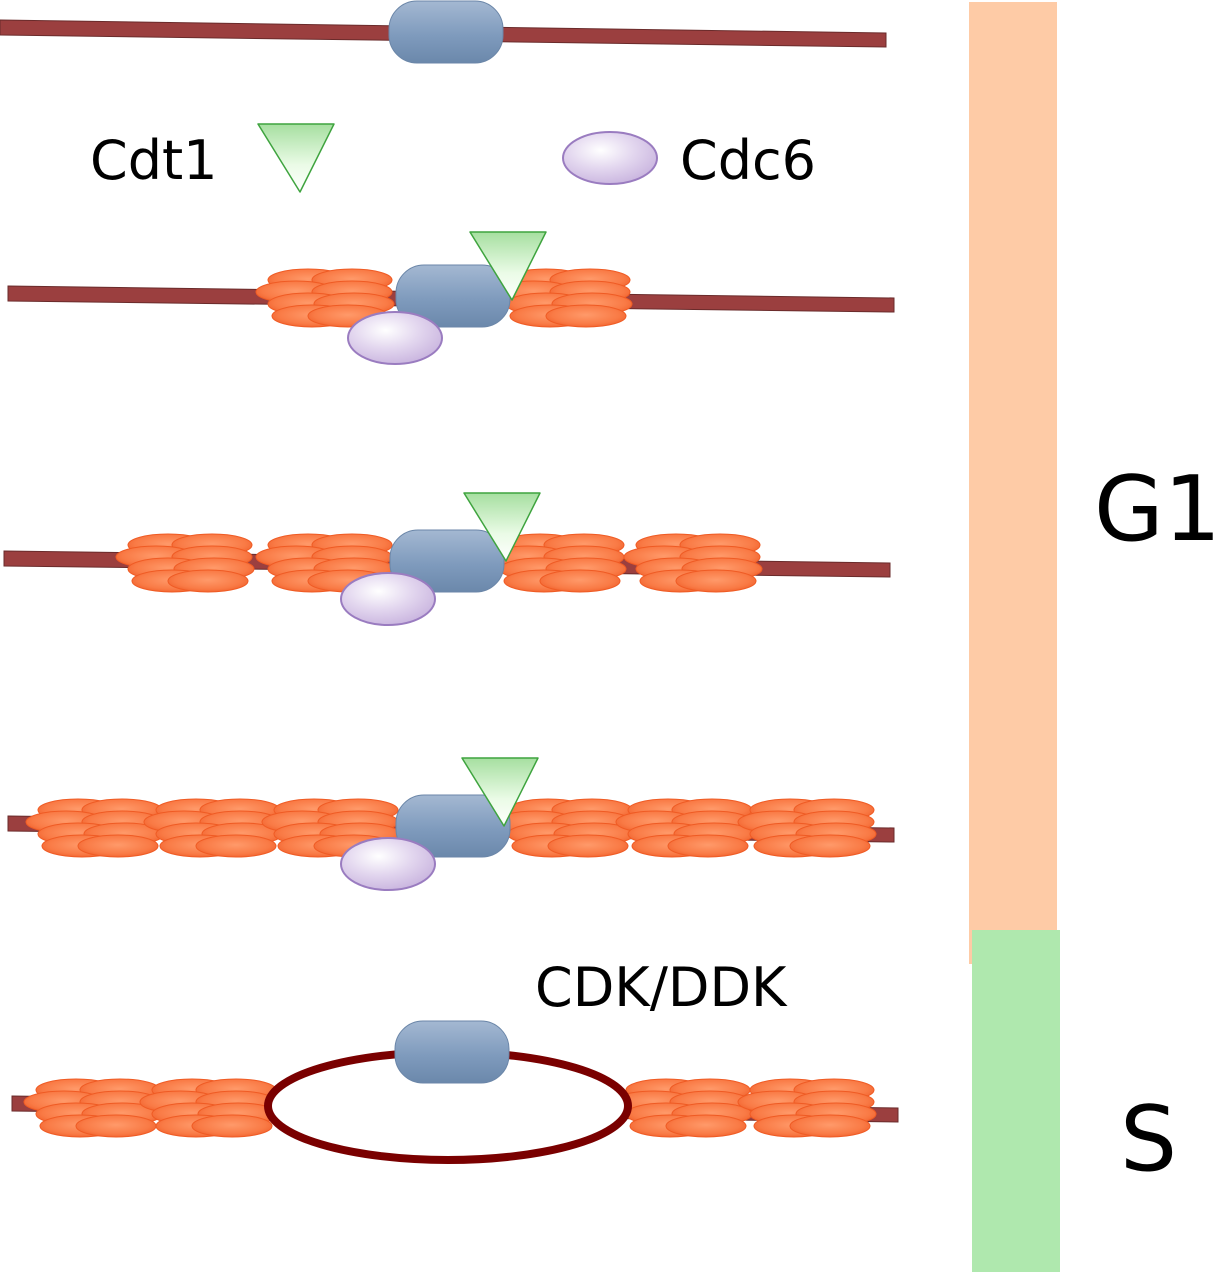 The width and height of the screenshot is (1218, 1277). Describe the element at coordinates (154, 160) in the screenshot. I see `cdt1-label: Cdt1` at that location.